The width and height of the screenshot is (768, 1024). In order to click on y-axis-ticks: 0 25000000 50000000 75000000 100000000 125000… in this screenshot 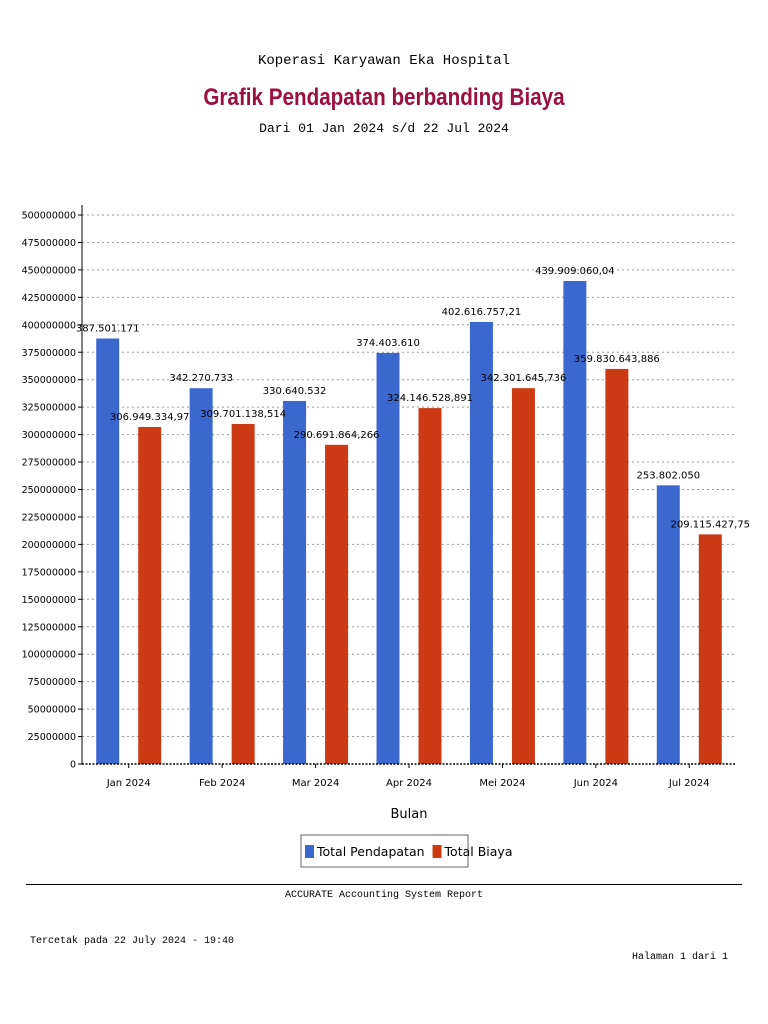, I will do `click(52, 491)`.